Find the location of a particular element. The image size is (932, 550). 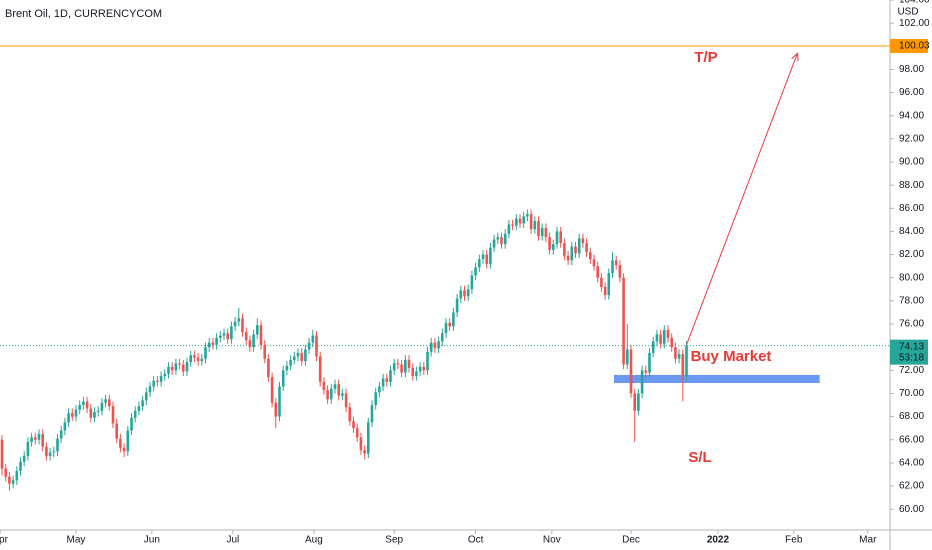

arrow-head is located at coordinates (795, 57).